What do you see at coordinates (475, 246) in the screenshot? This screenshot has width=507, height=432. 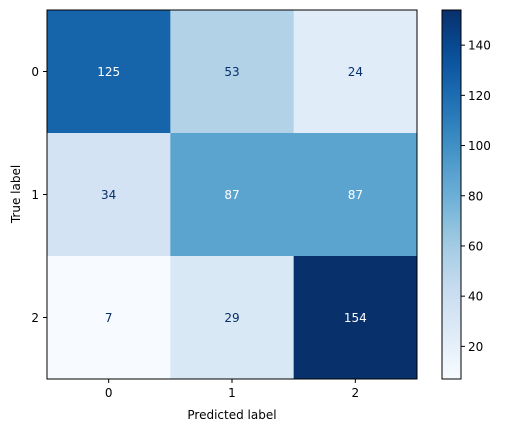 I see `colorbar-tick-label: 60` at bounding box center [475, 246].